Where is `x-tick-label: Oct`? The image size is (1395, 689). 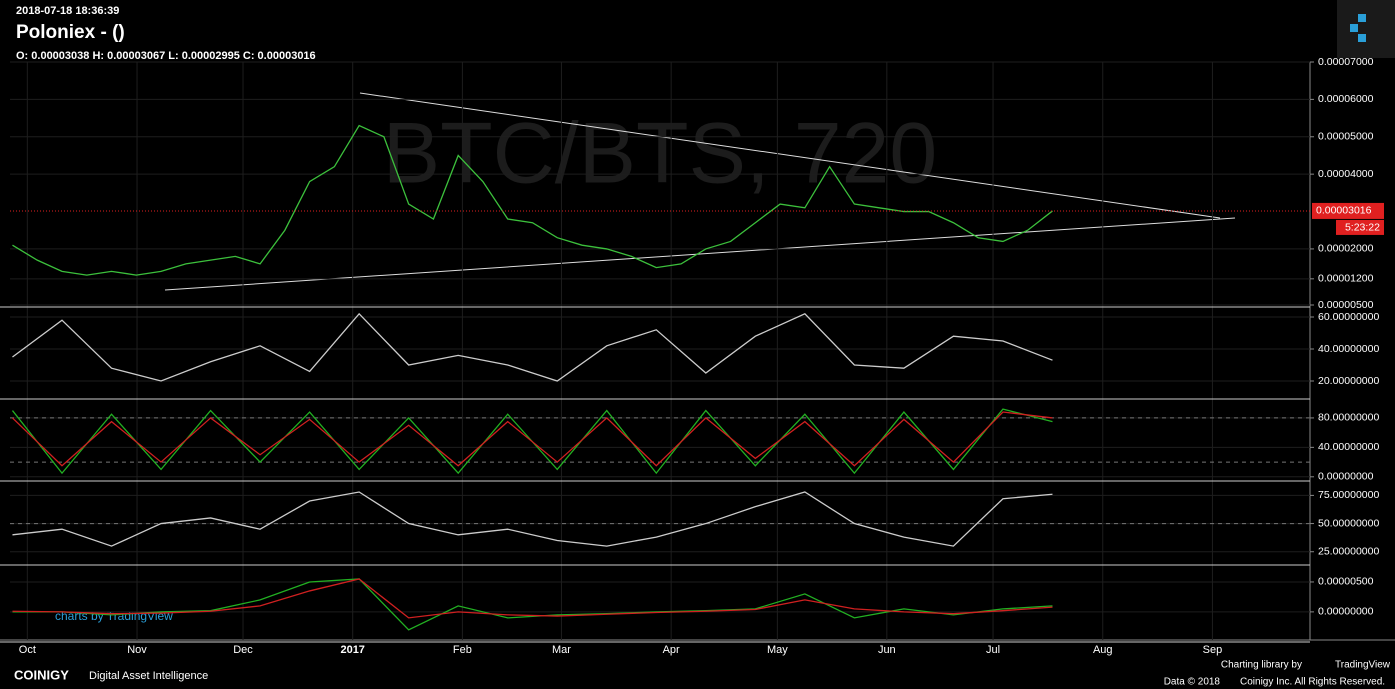
x-tick-label: Oct is located at coordinates (27, 650).